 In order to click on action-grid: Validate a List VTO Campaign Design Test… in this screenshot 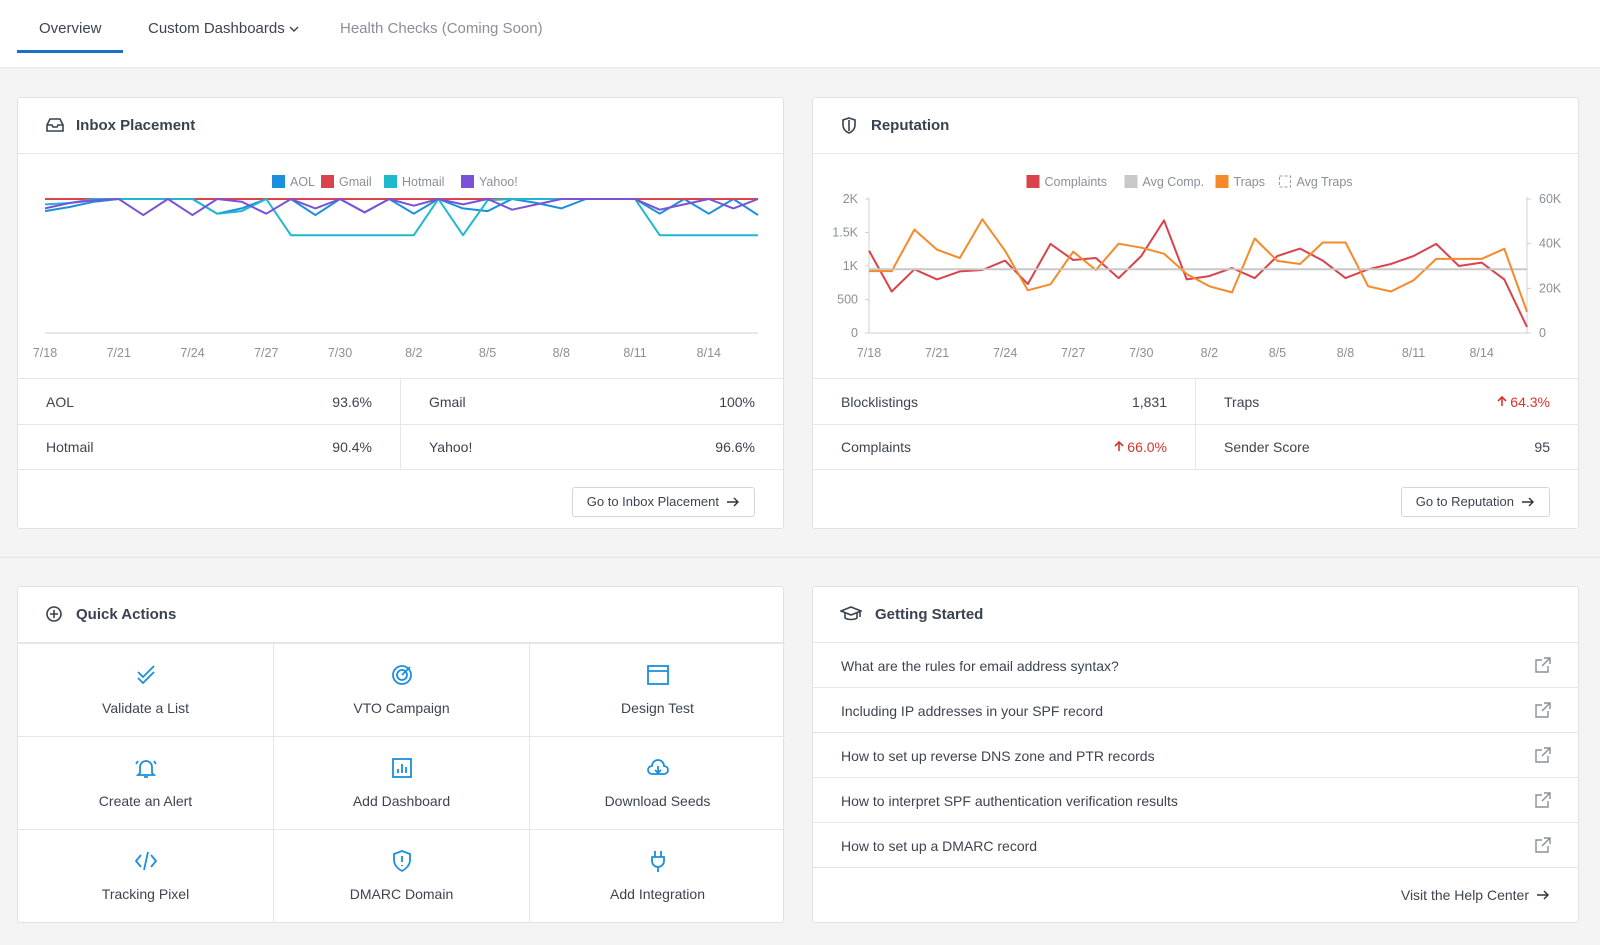, I will do `click(401, 782)`.